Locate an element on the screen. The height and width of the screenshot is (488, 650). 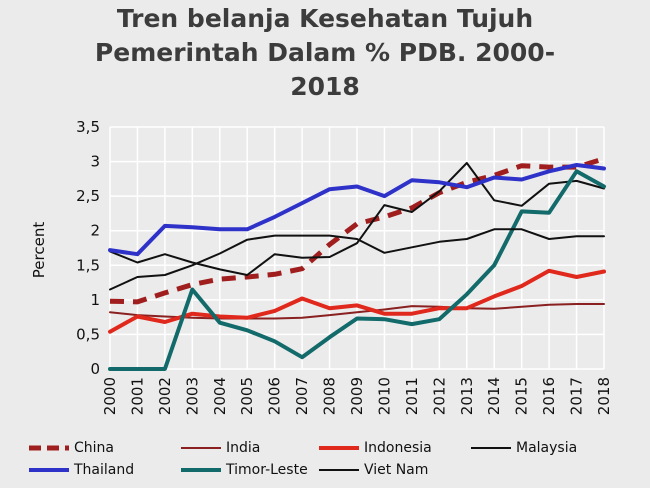
series-line-india is located at coordinates (357, 311).